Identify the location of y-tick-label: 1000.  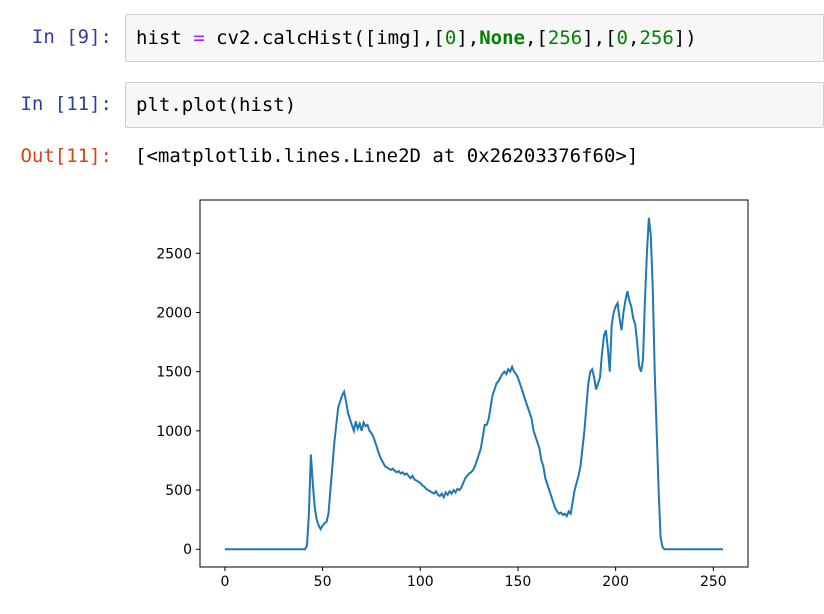
(174, 432).